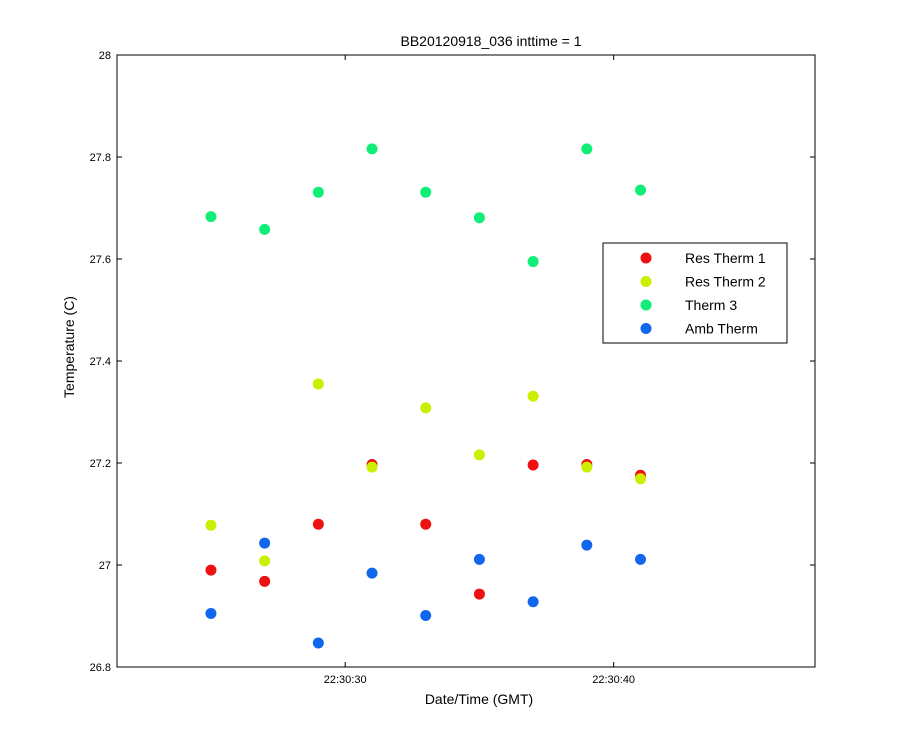 The height and width of the screenshot is (750, 900). I want to click on chart-title: BB20120918_036 inttime = 1, so click(491, 41).